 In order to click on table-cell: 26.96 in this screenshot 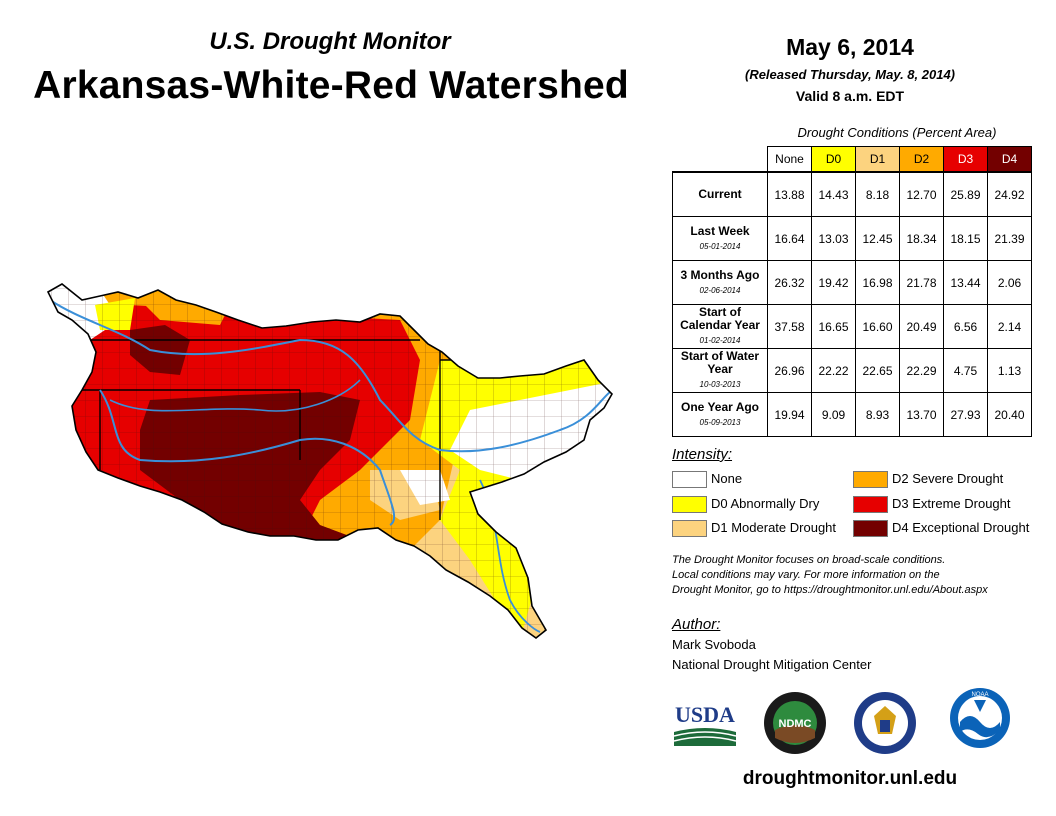, I will do `click(789, 370)`.